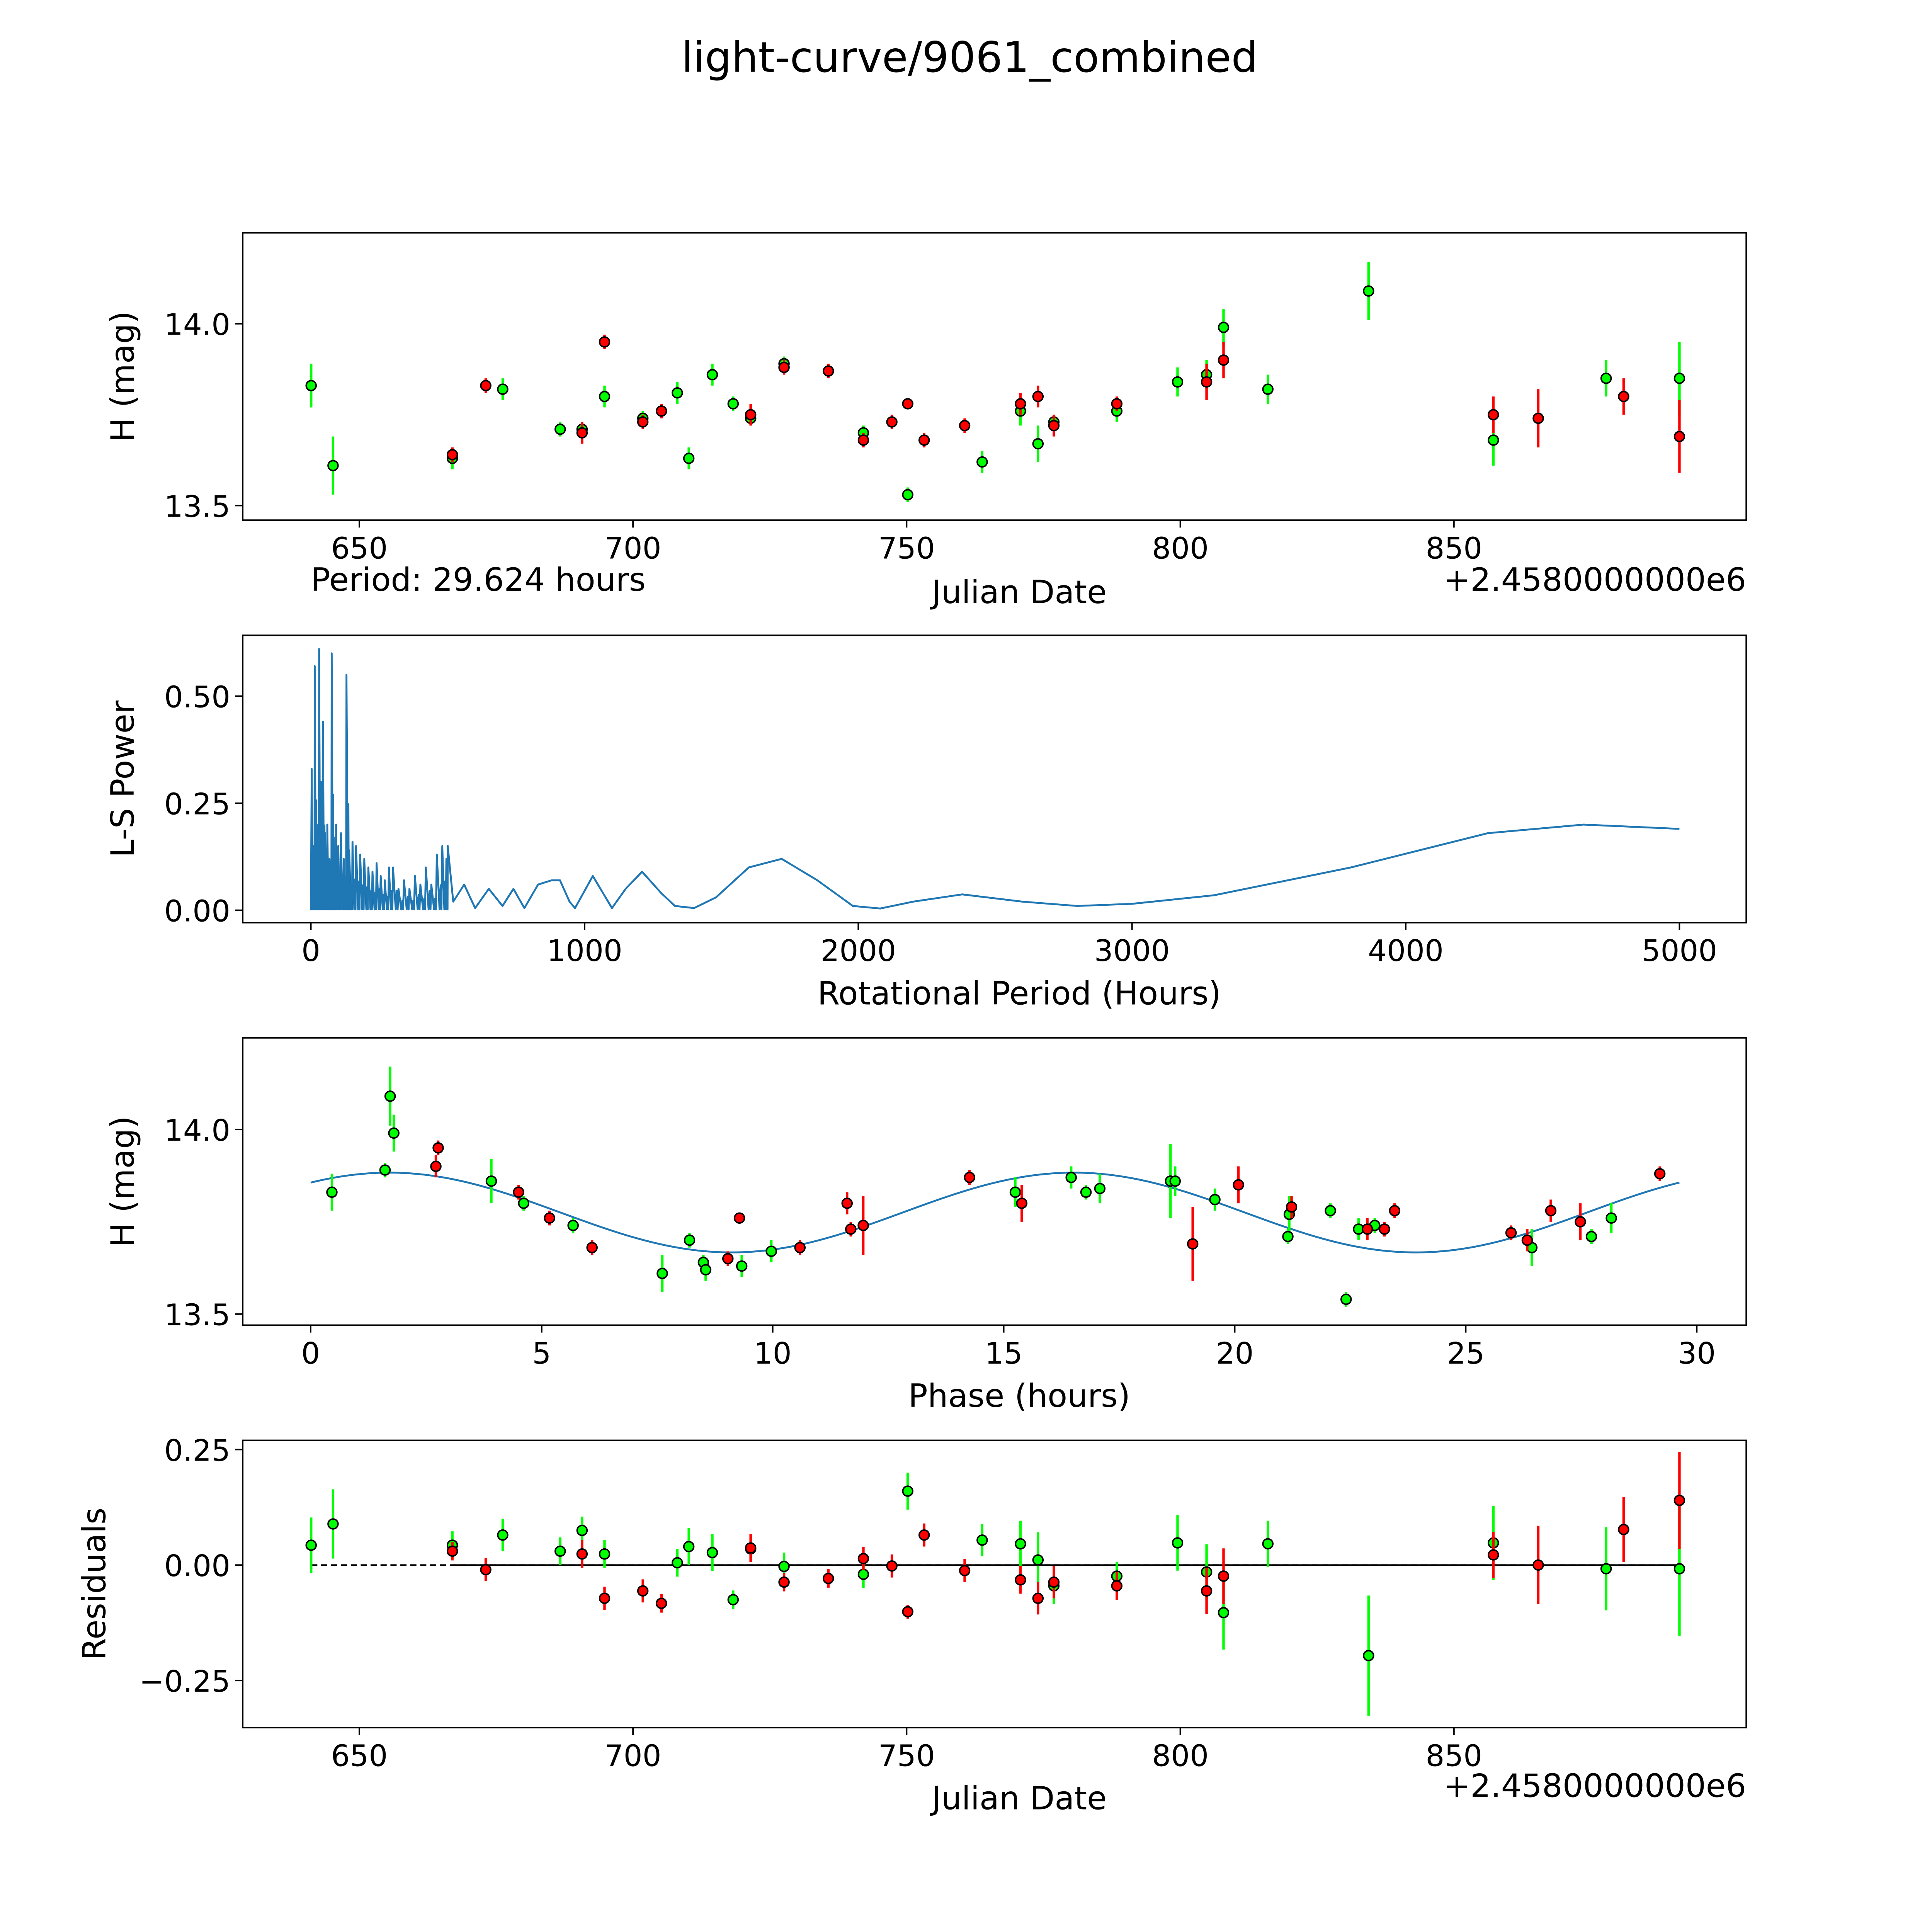  I want to click on x-tick-label: 10, so click(773, 1354).